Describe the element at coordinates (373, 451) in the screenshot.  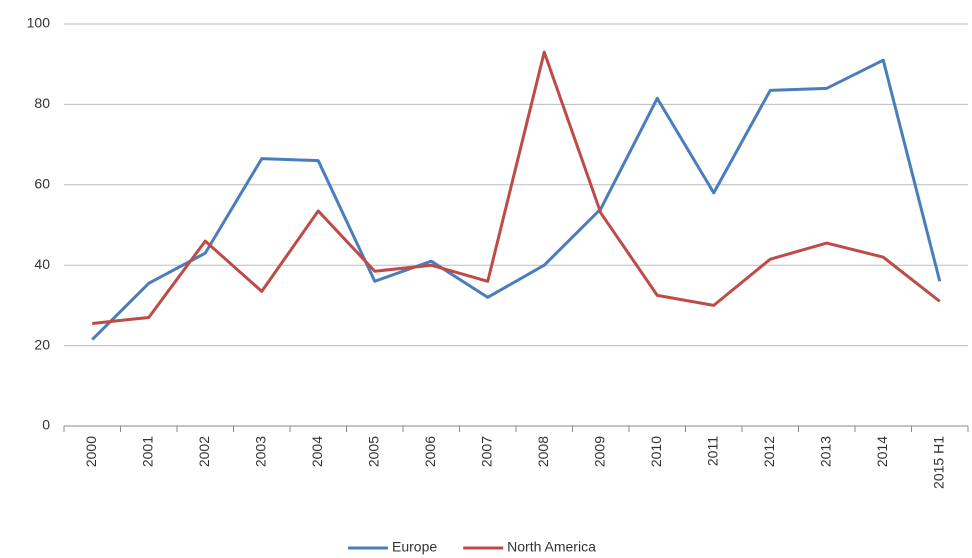
I see `x-tick-label: 2005` at that location.